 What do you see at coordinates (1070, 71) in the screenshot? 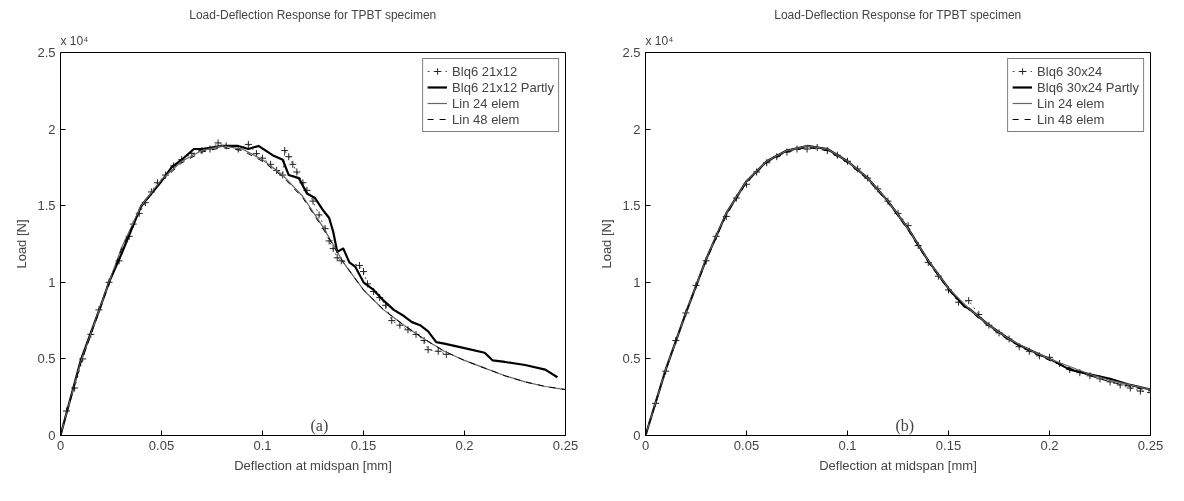
I see `legend-label: Blq6 30x24` at bounding box center [1070, 71].